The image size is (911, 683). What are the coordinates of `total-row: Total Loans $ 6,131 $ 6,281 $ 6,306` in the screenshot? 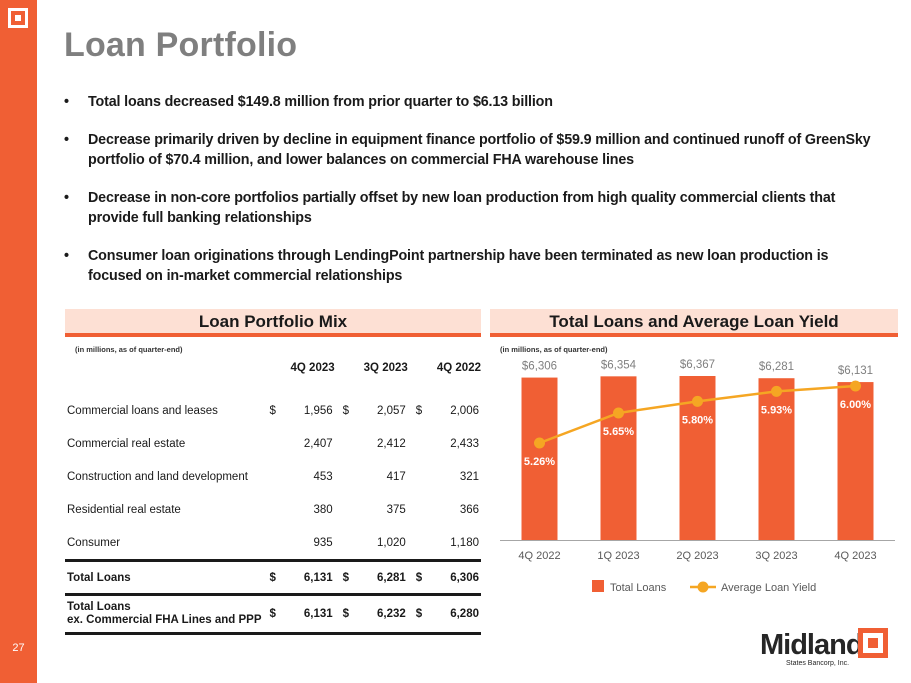 It's located at (273, 577).